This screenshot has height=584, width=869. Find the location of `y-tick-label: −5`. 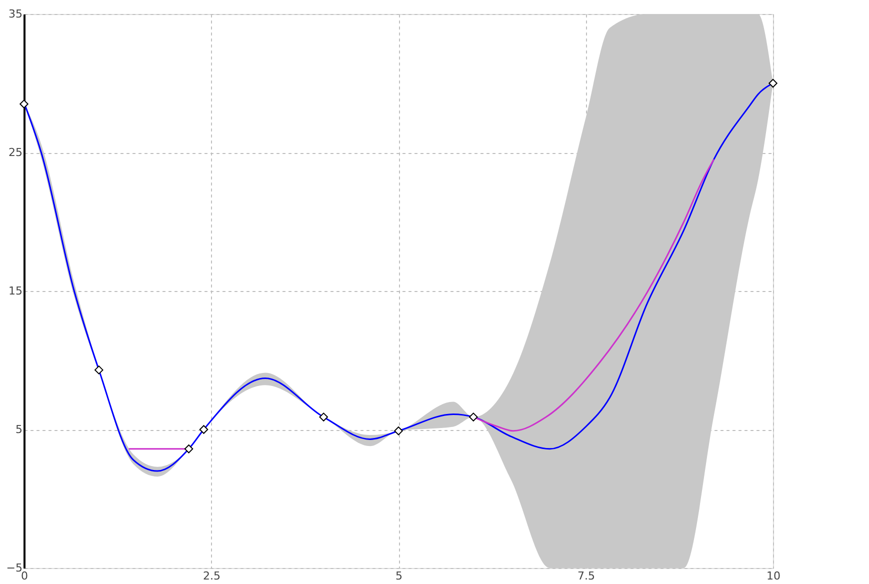

y-tick-label: −5 is located at coordinates (14, 568).